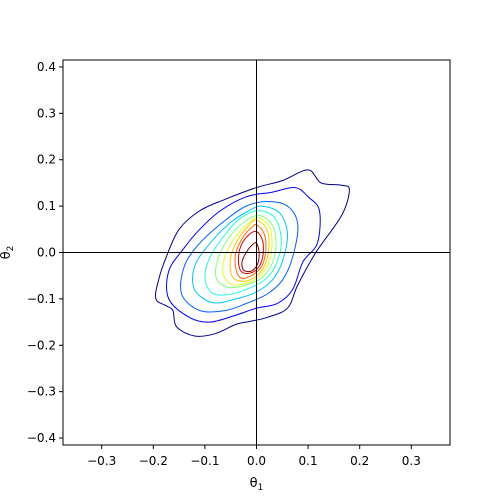 The image size is (500, 500). I want to click on y-tick-label: −0.2, so click(41, 345).